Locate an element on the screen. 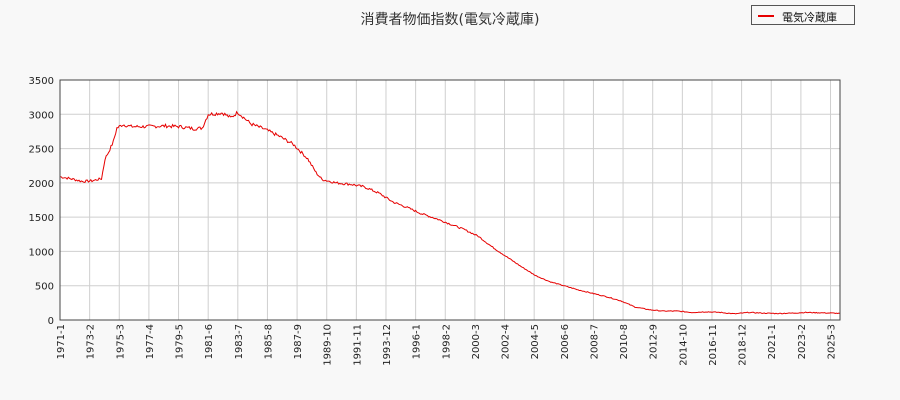  x-tick-label: 1987-9 is located at coordinates (298, 341).